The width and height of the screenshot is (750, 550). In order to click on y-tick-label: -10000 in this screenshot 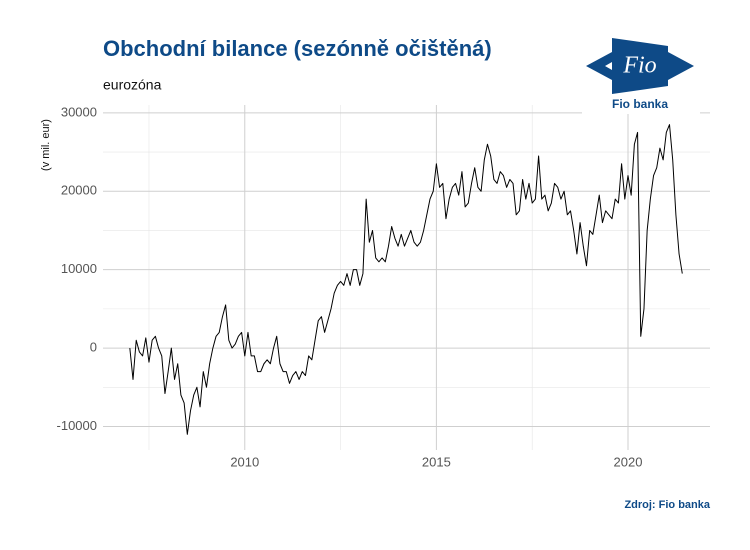, I will do `click(77, 425)`.